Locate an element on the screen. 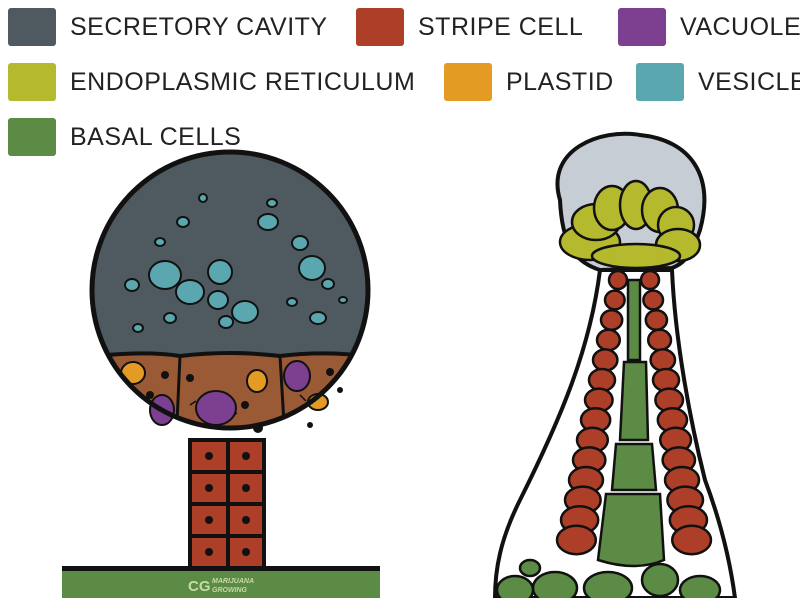  legend-item-vesicle: VESICLE is located at coordinates (718, 82).